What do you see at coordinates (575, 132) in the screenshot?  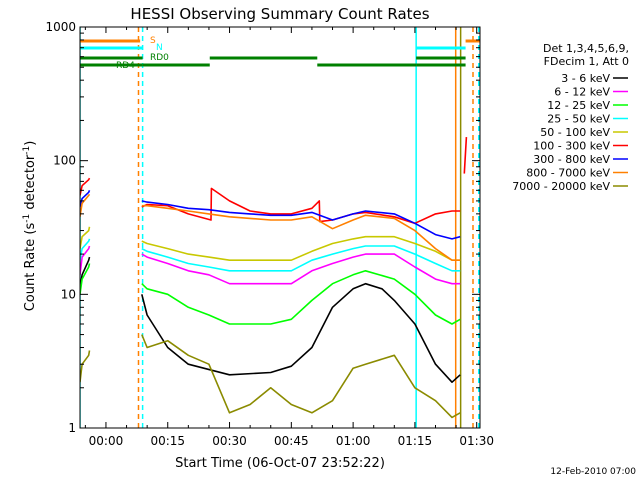 I see `legend-label: 50 - 100 keV` at bounding box center [575, 132].